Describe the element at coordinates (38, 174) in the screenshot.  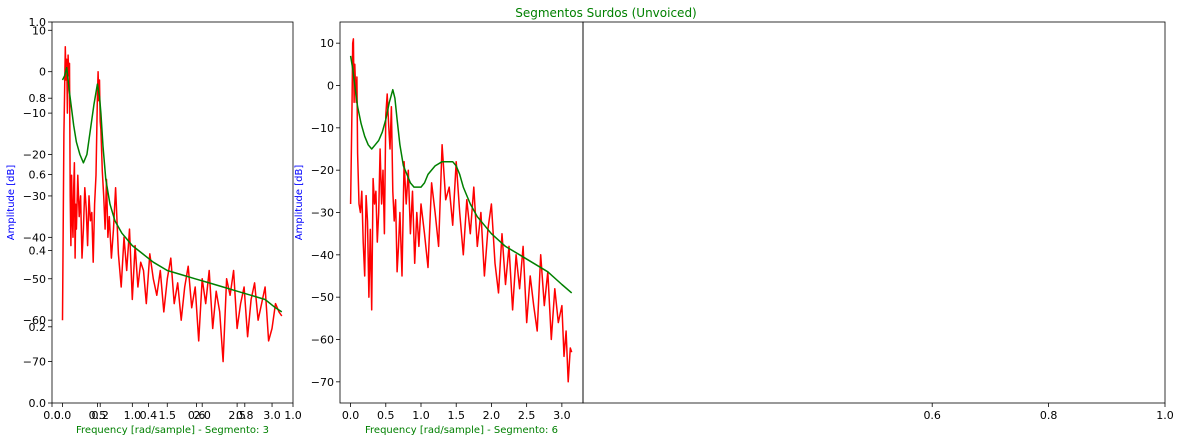
I see `y-tick-label: 0.6` at that location.